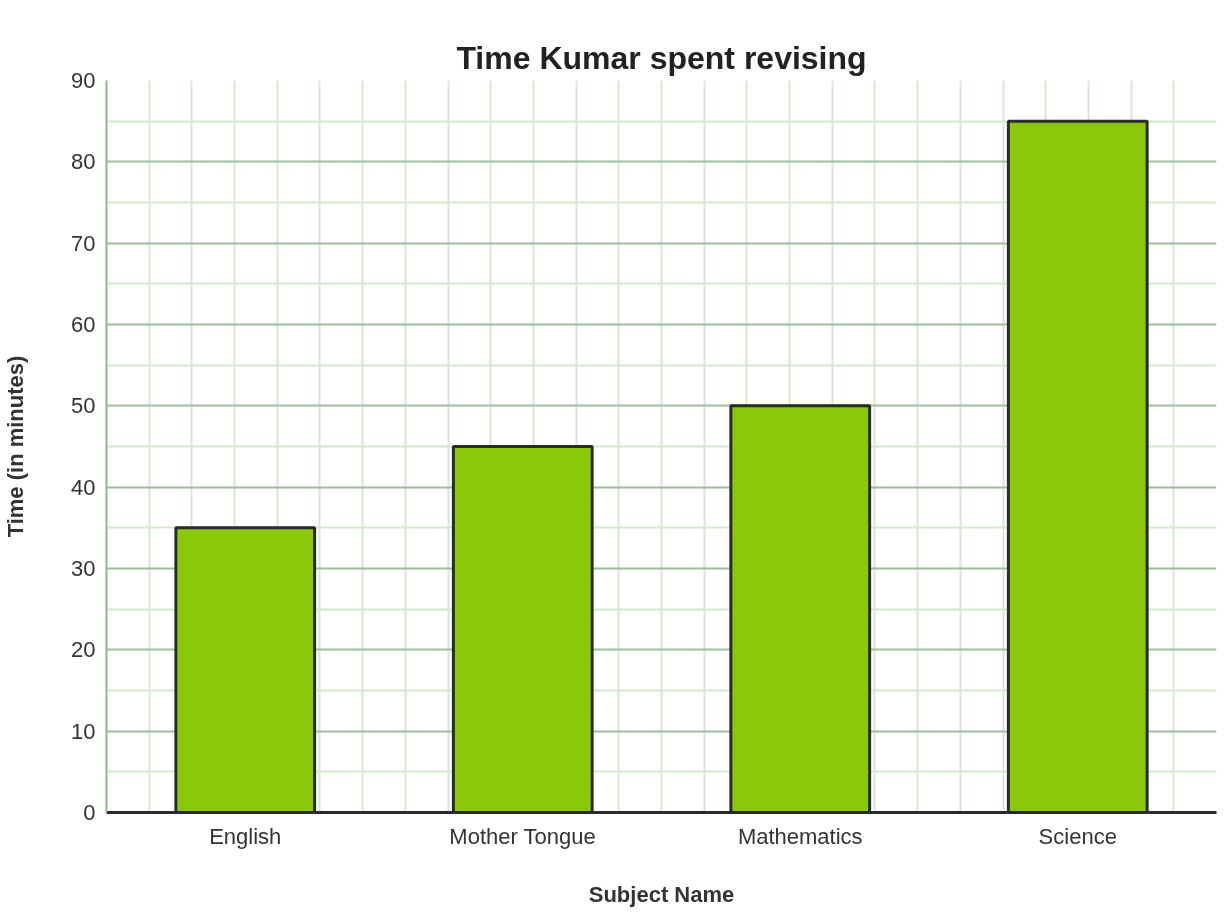 Image resolution: width=1224 pixels, height=922 pixels. Describe the element at coordinates (83, 324) in the screenshot. I see `y-tick-label: 60` at that location.